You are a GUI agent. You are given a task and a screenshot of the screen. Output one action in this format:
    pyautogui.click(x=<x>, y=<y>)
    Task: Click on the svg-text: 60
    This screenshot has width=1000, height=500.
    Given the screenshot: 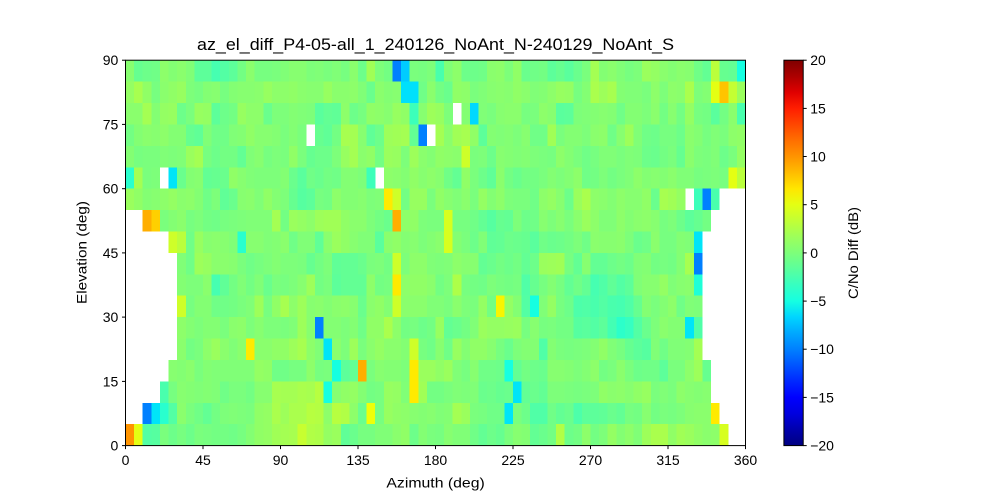 What is the action you would take?
    pyautogui.click(x=111, y=189)
    